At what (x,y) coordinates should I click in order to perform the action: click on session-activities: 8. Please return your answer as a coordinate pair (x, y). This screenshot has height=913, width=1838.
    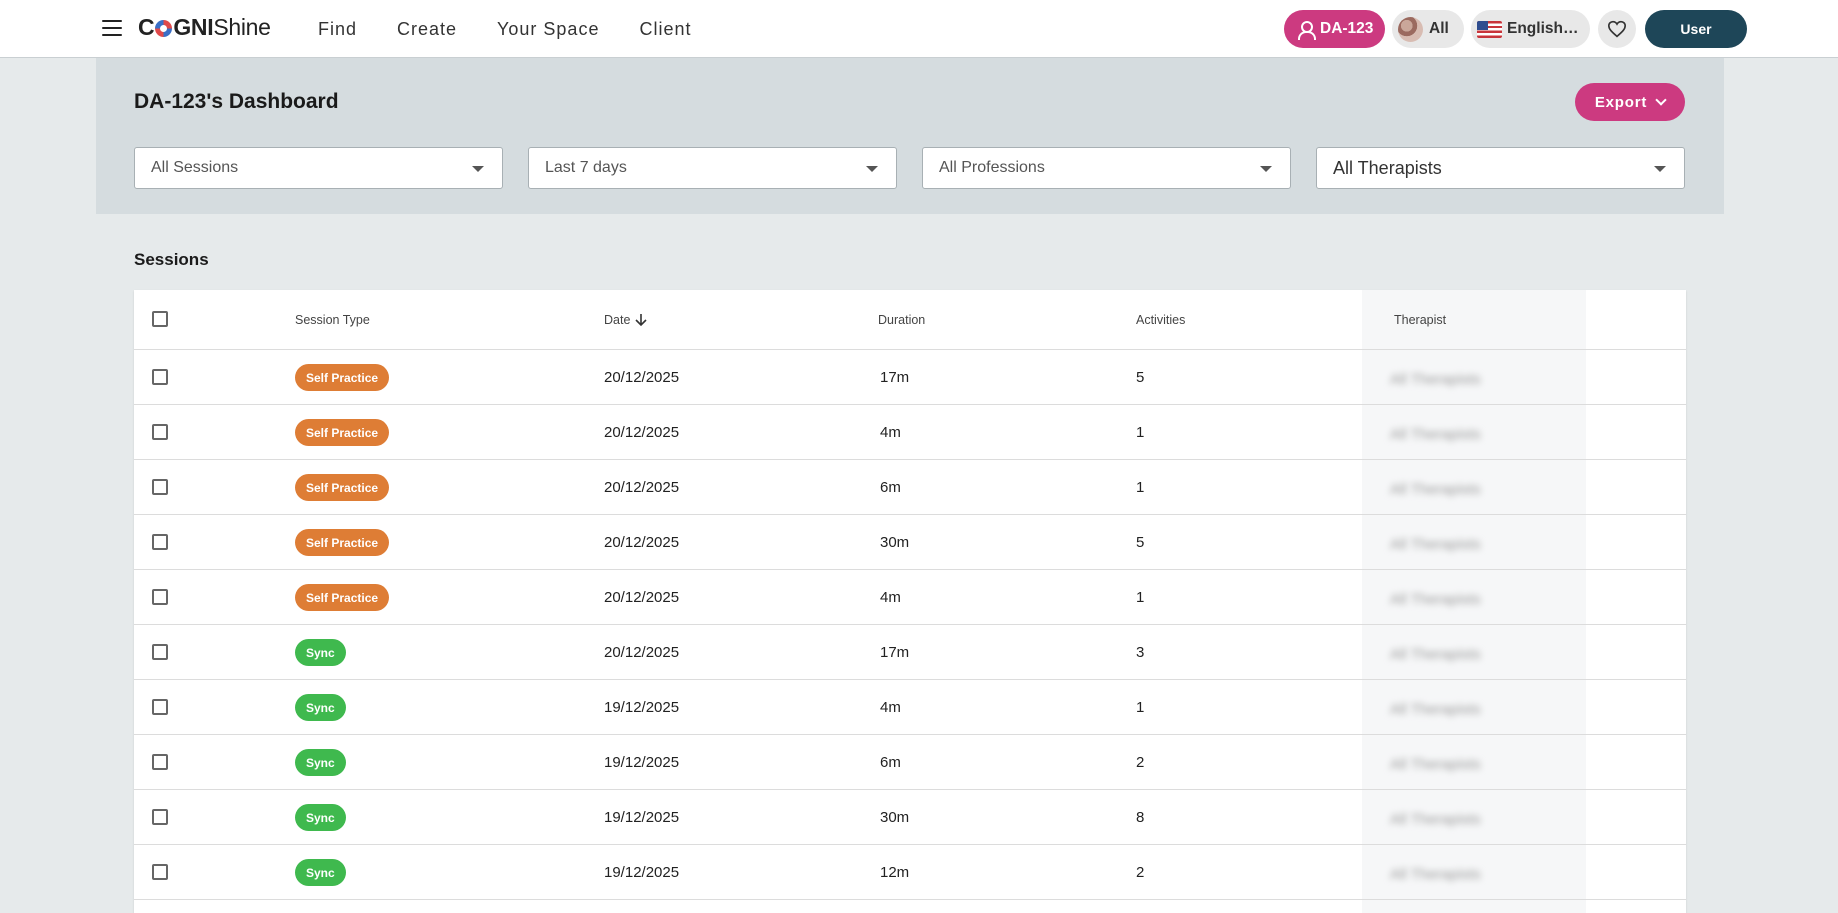
    Looking at the image, I should click on (1140, 817).